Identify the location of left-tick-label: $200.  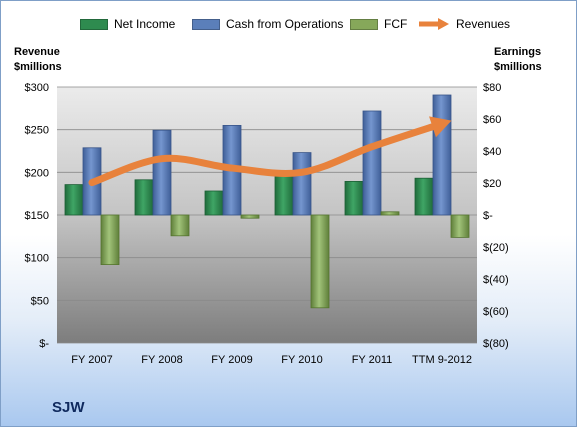
(37, 173).